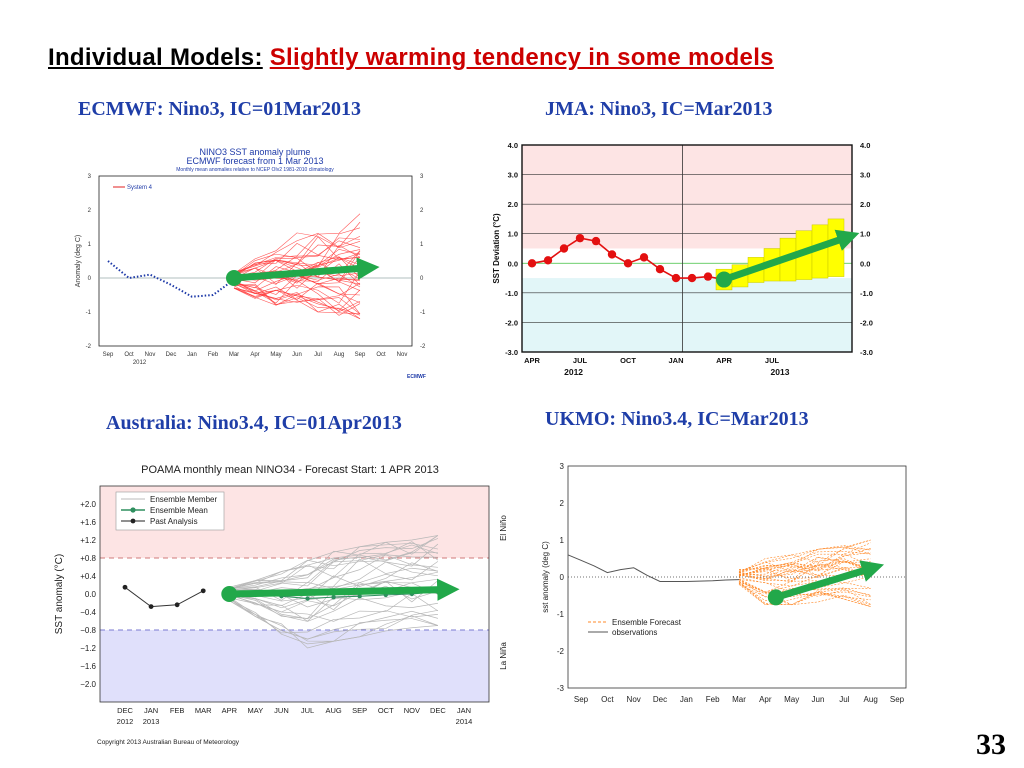 This screenshot has width=1024, height=768. I want to click on ukmo-xtick: Jul, so click(844, 699).